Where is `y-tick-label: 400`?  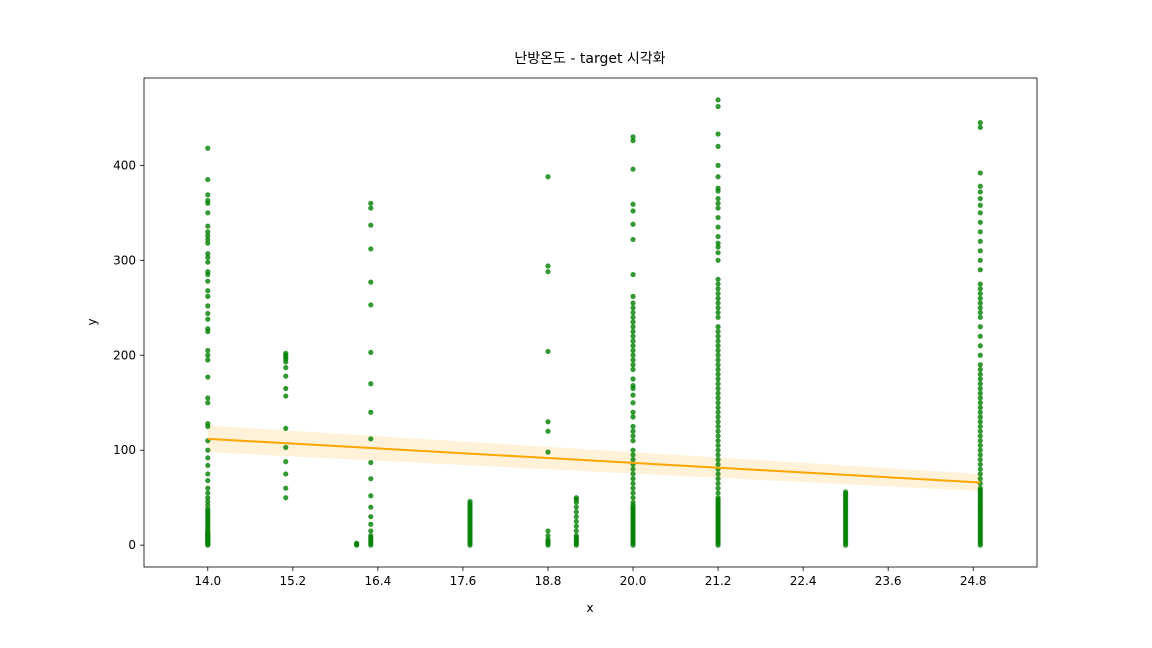
y-tick-label: 400 is located at coordinates (124, 165).